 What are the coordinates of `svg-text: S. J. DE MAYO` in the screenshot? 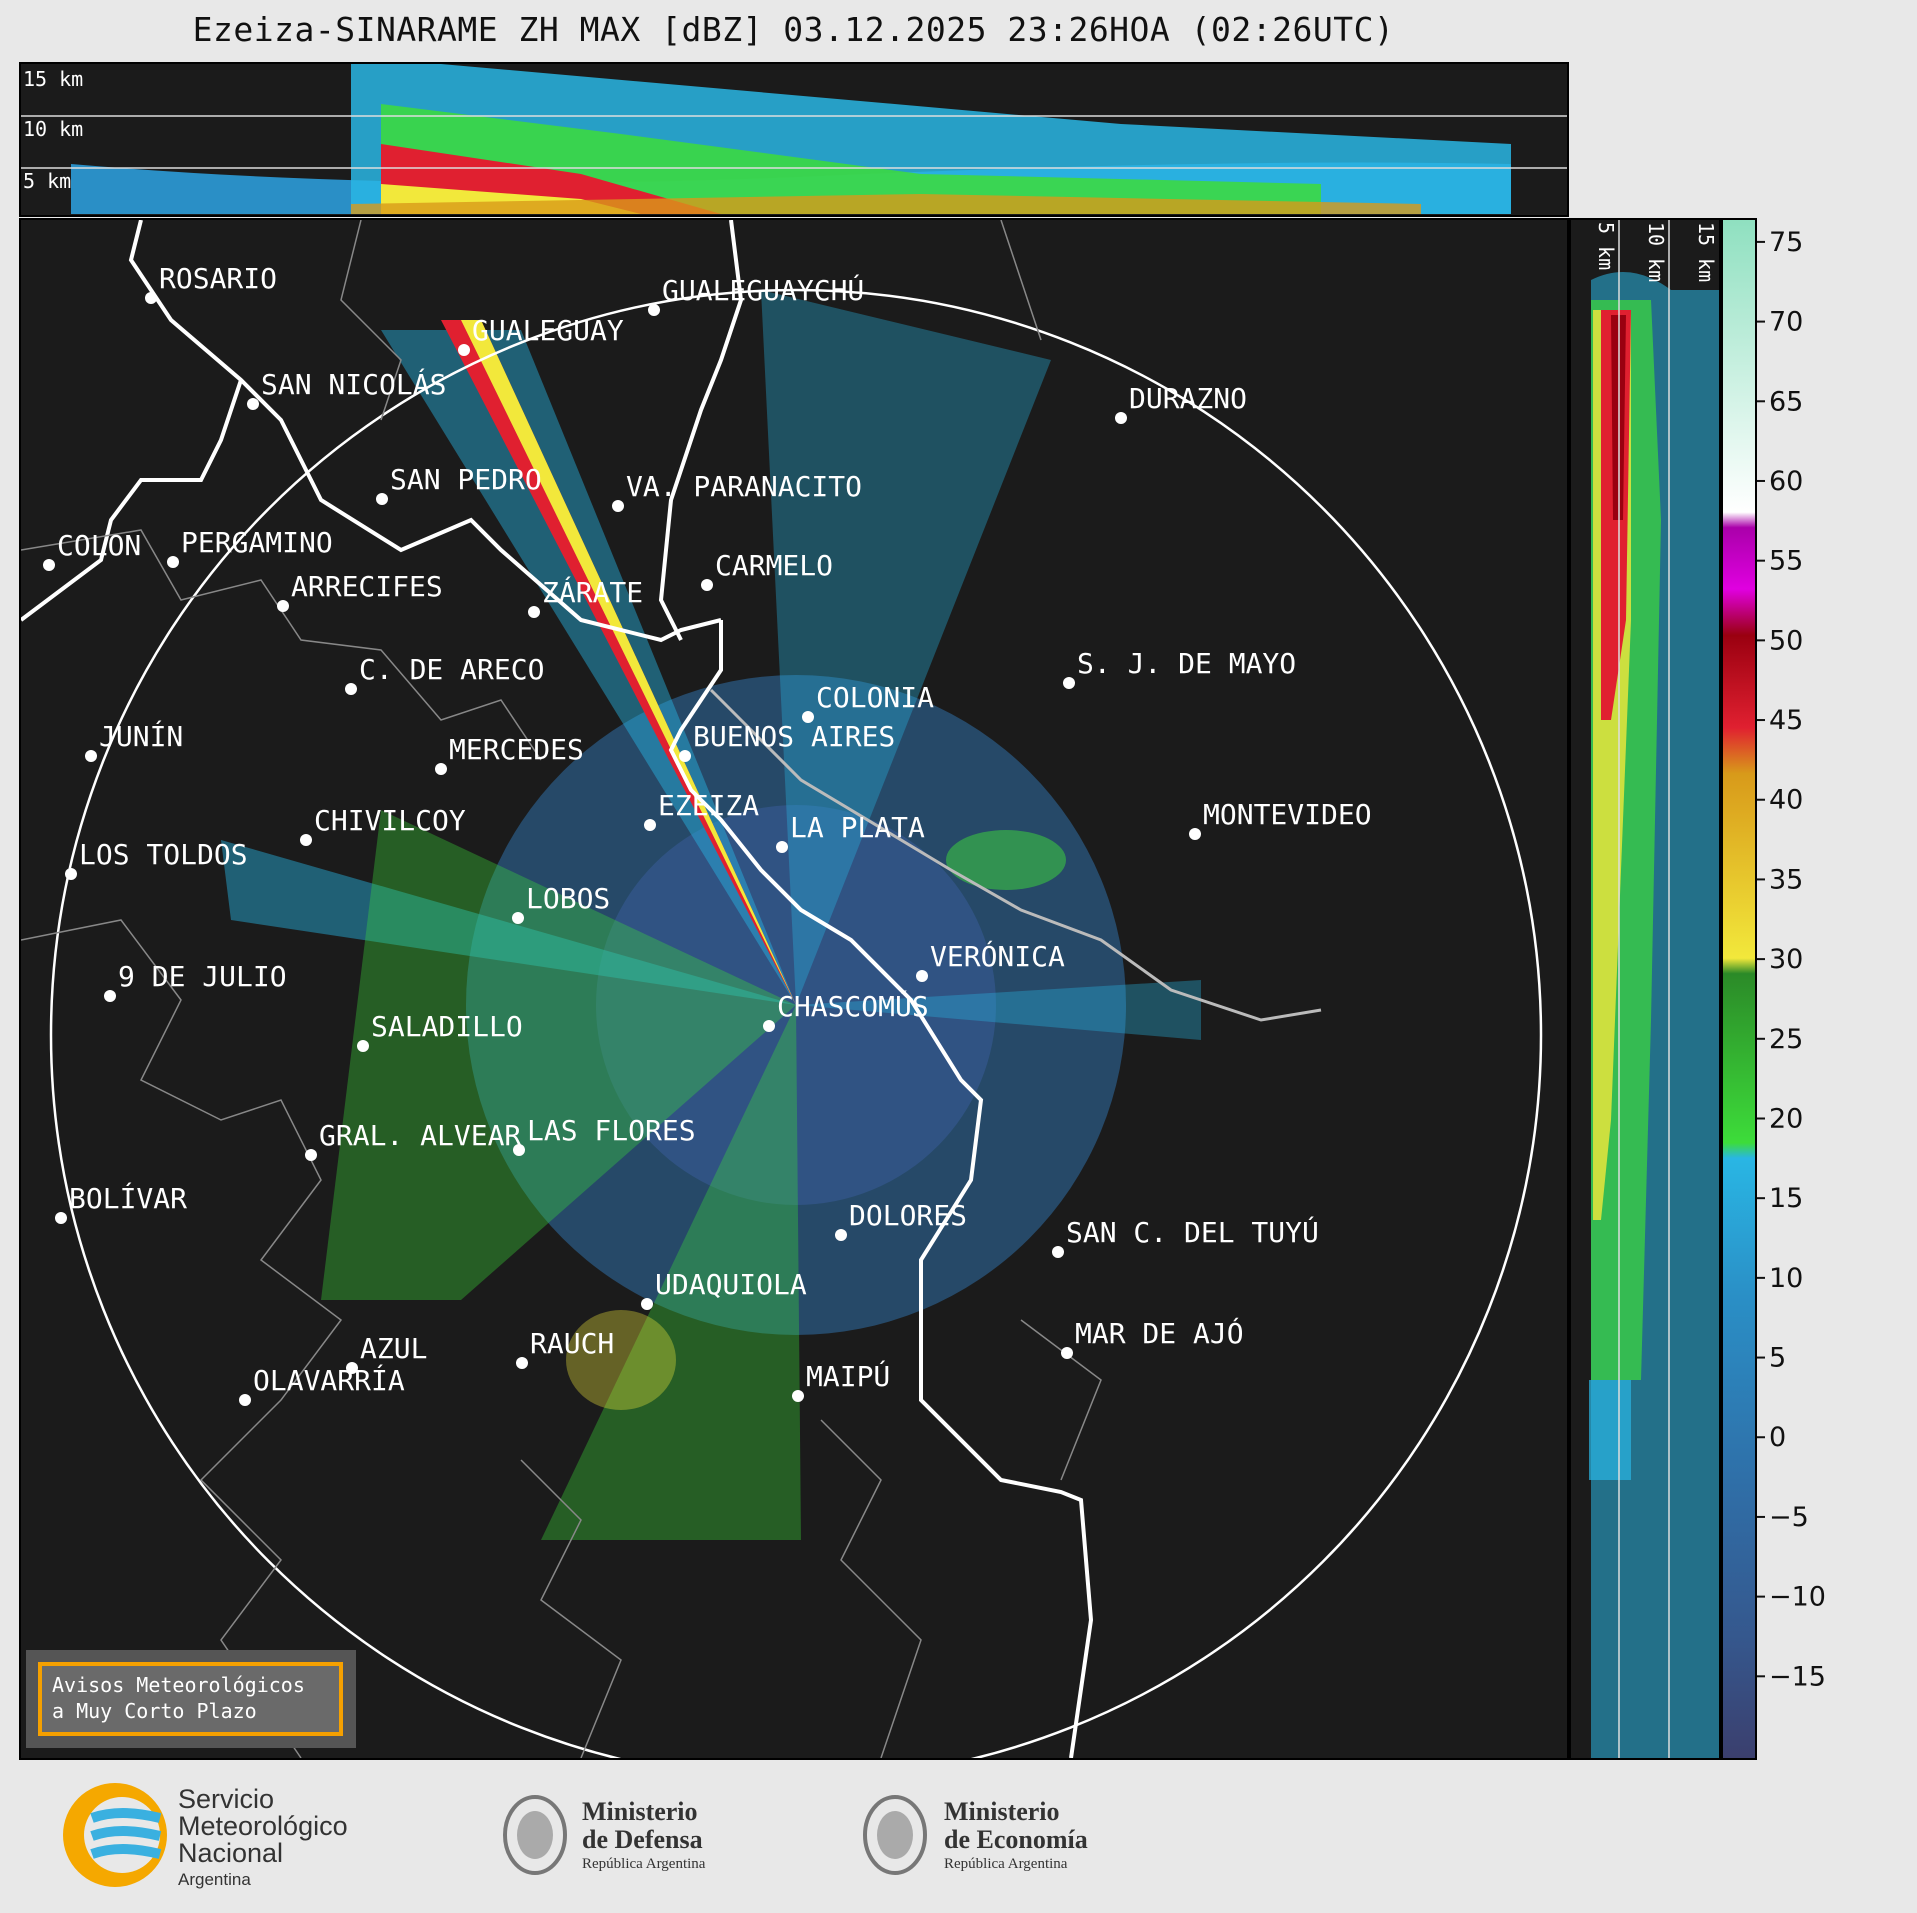 It's located at (1186, 663).